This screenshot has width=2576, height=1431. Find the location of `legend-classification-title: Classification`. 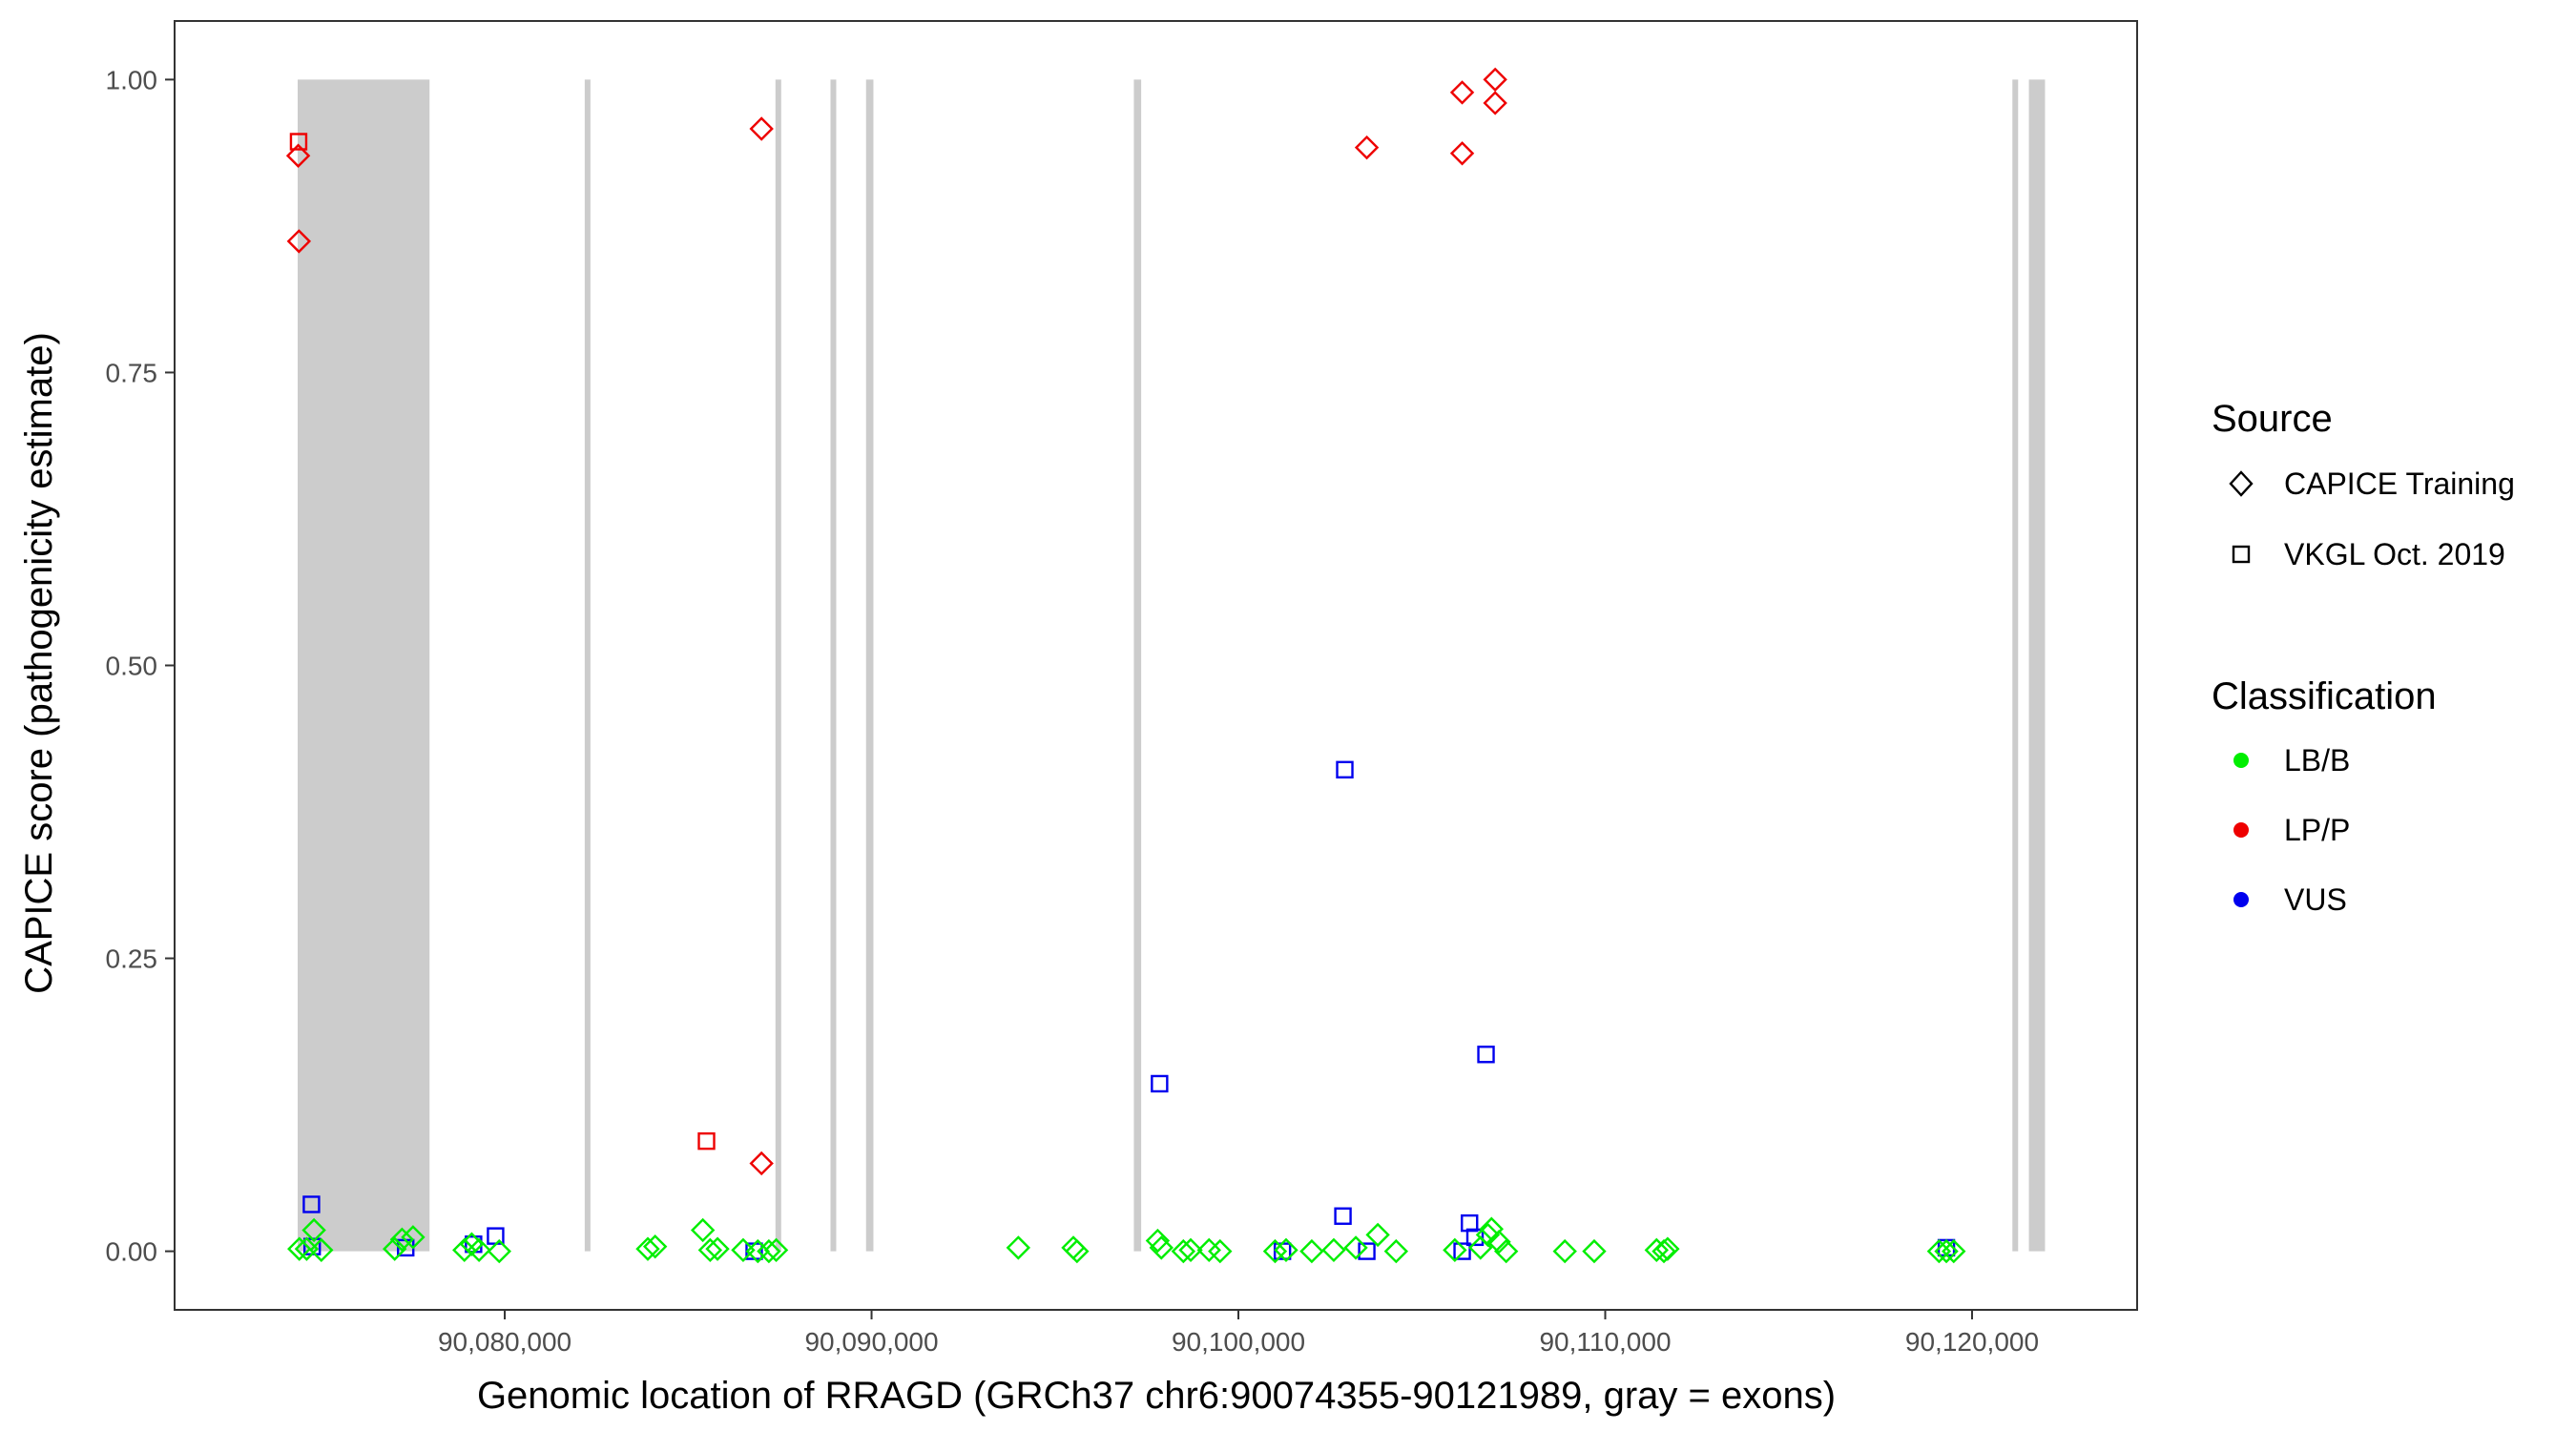

legend-classification-title: Classification is located at coordinates (2324, 696).